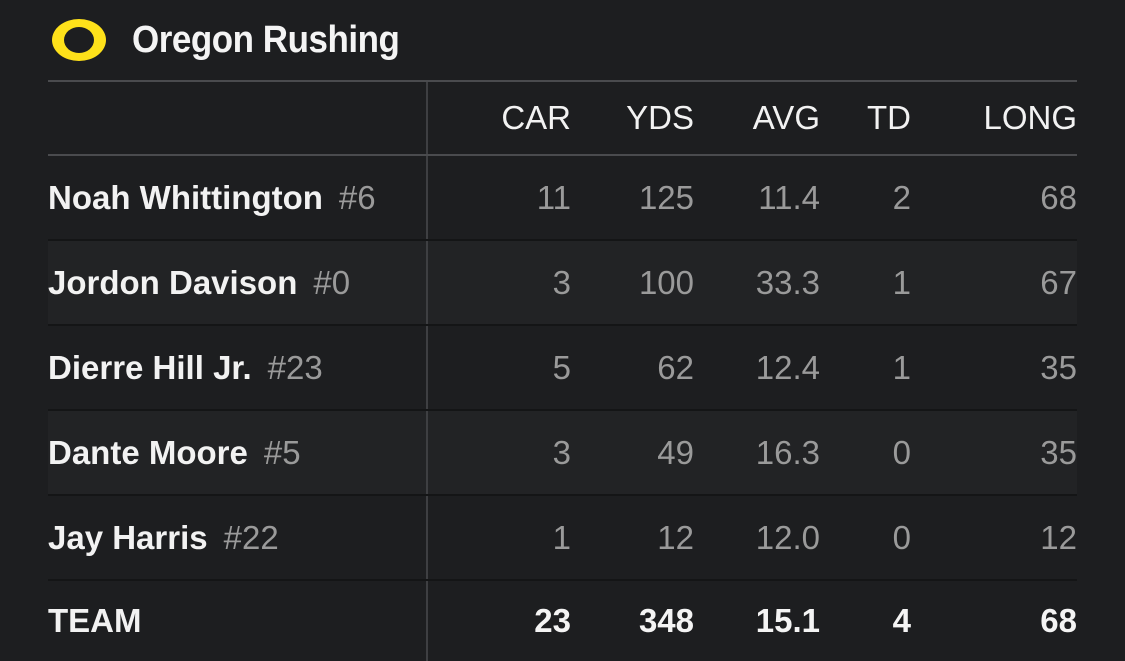 This screenshot has width=1125, height=661. What do you see at coordinates (660, 117) in the screenshot?
I see `column-header-yds: YDS` at bounding box center [660, 117].